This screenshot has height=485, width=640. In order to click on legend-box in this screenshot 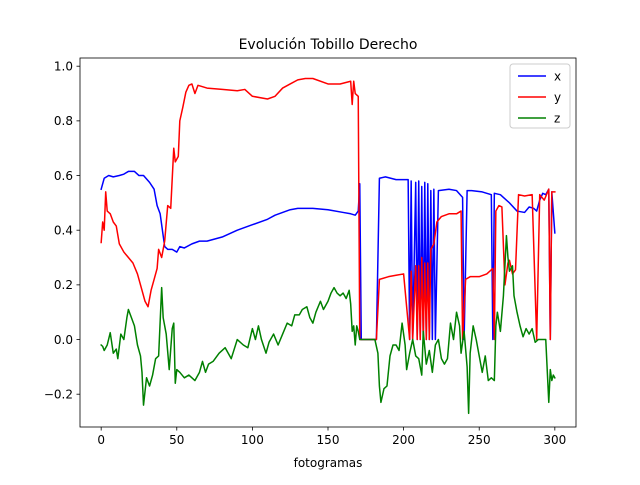, I will do `click(540, 96)`.